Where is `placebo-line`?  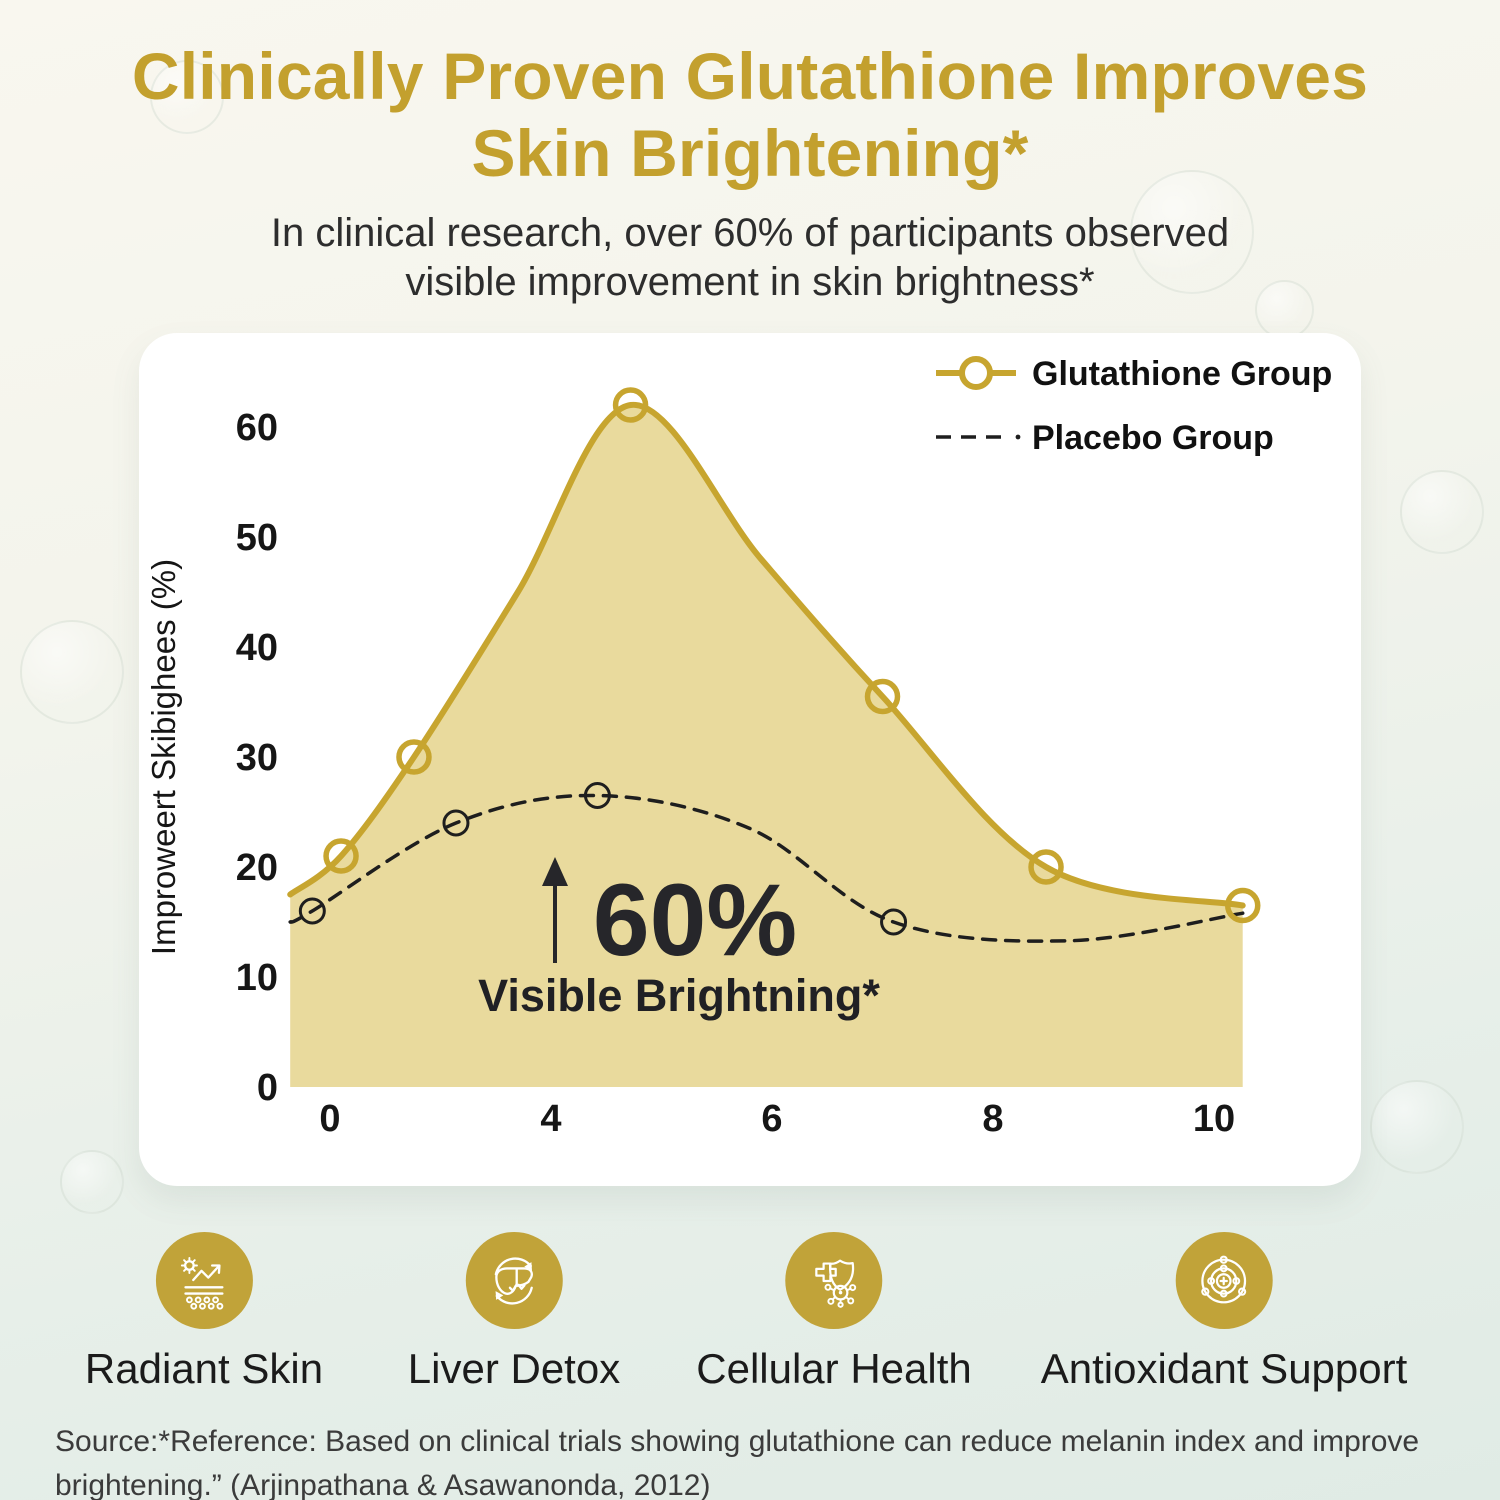 placebo-line is located at coordinates (766, 868).